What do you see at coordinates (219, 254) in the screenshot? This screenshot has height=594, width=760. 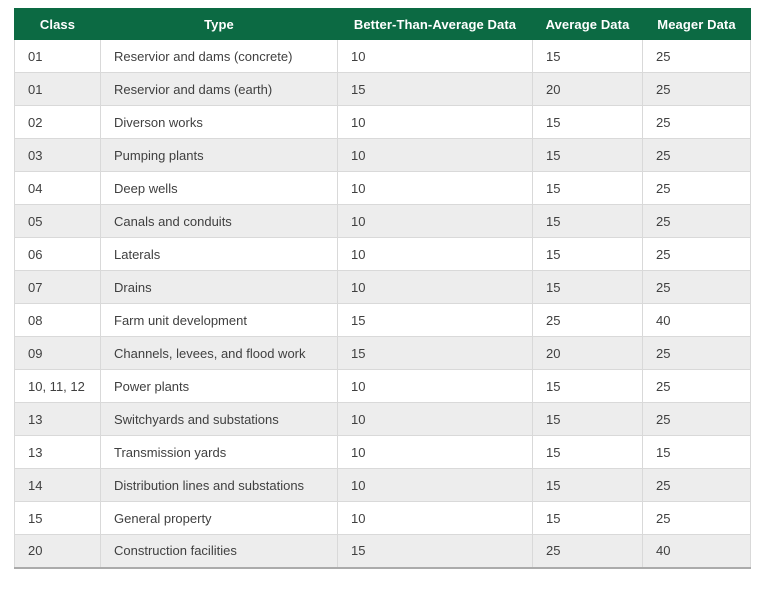 I see `cell-type: Laterals` at bounding box center [219, 254].